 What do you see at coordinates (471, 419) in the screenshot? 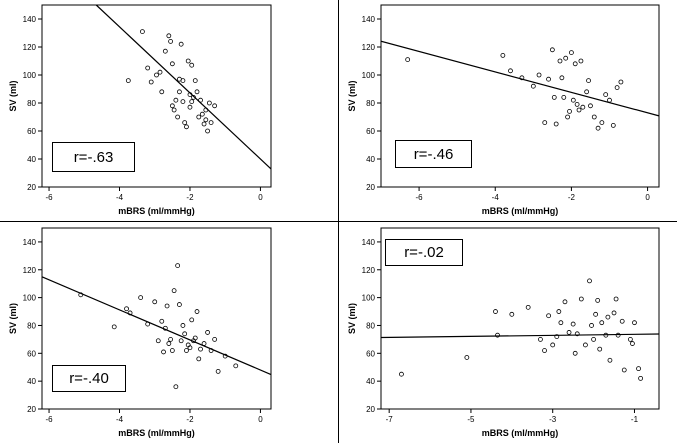
I see `x-tick-label: -5` at bounding box center [471, 419].